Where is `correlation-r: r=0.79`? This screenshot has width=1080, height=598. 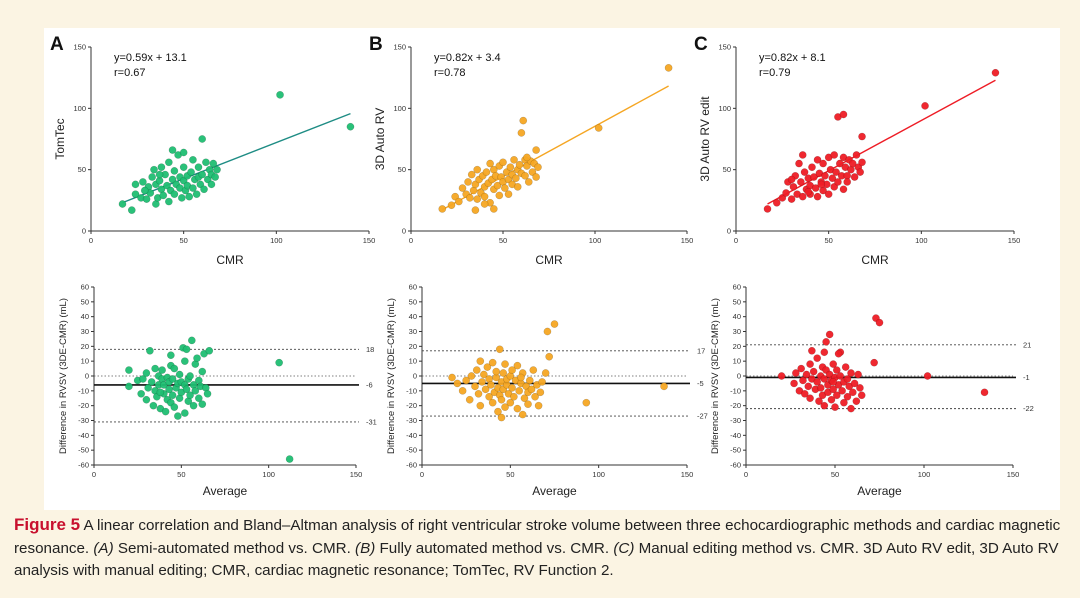 correlation-r: r=0.79 is located at coordinates (775, 73).